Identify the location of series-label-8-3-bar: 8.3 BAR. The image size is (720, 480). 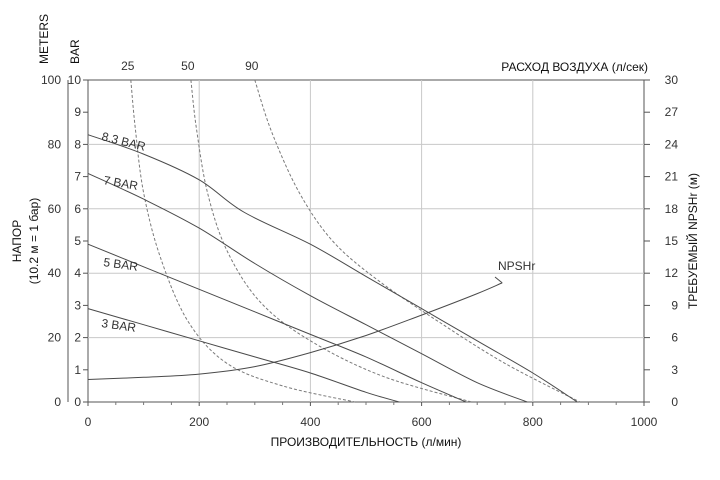
(123, 141).